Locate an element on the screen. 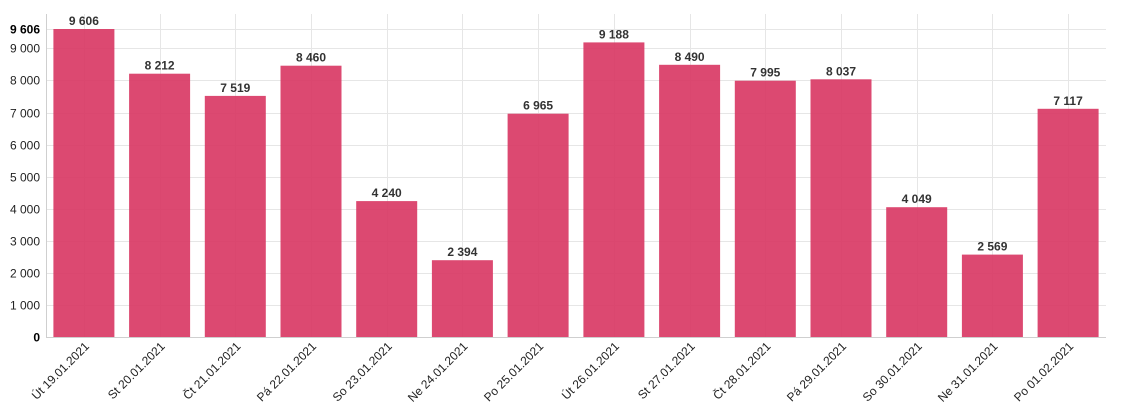 The height and width of the screenshot is (418, 1121). x-tick-label: So 30.01.2021 is located at coordinates (892, 371).